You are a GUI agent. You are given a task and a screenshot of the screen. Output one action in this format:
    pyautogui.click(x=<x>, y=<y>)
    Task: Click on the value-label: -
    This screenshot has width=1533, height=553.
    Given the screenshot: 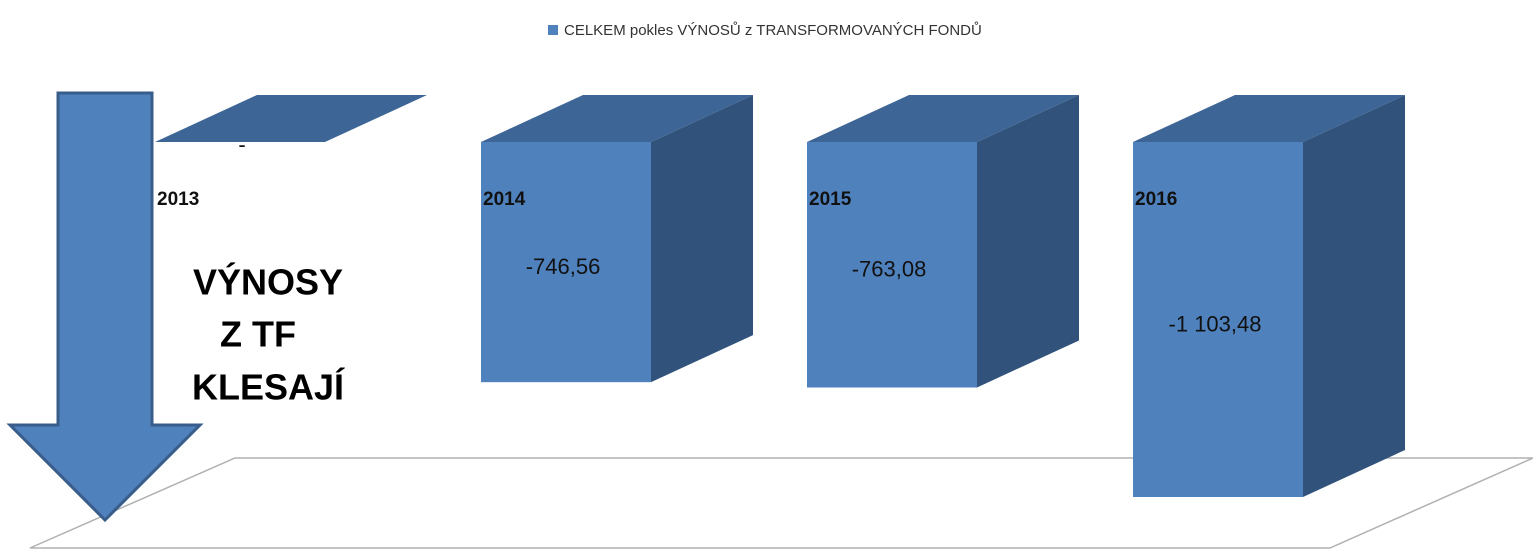 What is the action you would take?
    pyautogui.click(x=241, y=144)
    